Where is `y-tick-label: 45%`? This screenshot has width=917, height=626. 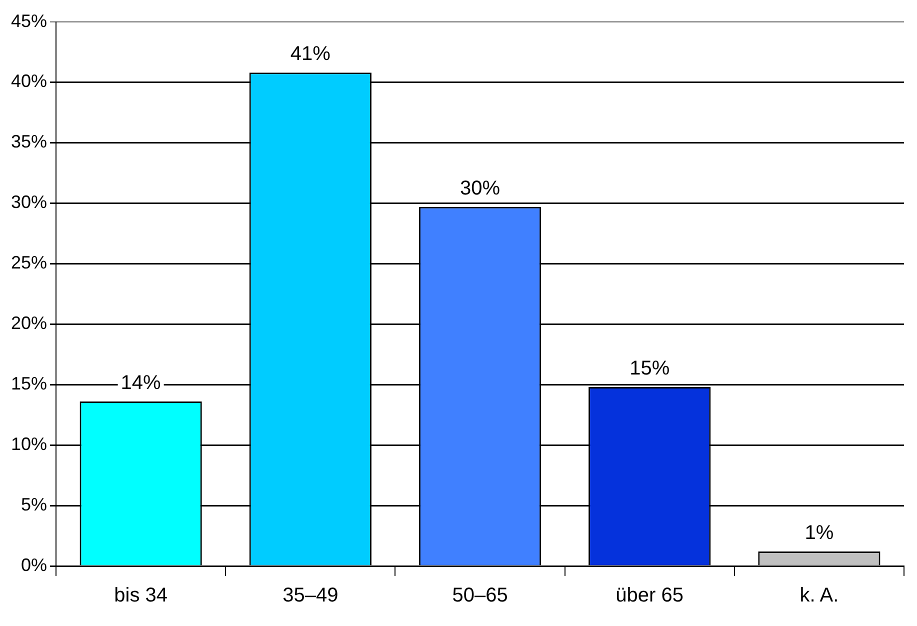
y-tick-label: 45% is located at coordinates (29, 20).